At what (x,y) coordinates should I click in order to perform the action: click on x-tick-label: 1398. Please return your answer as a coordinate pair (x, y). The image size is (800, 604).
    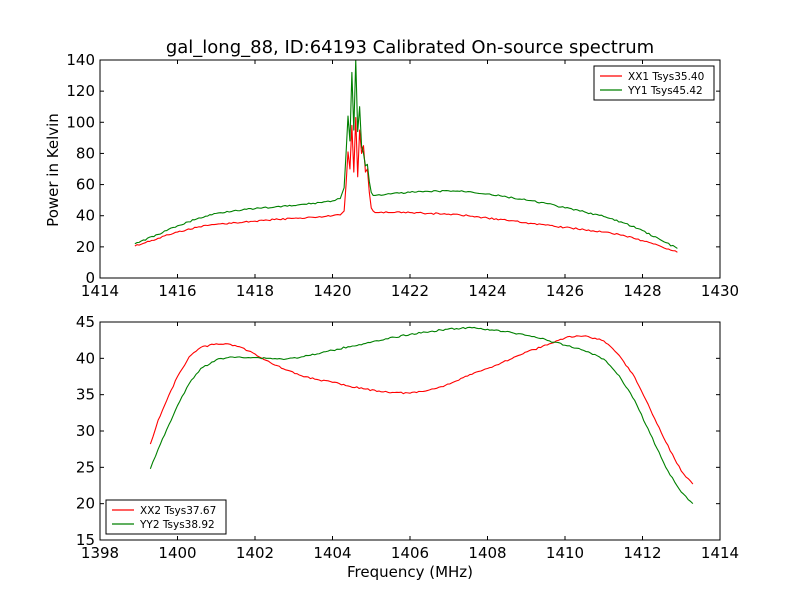
    Looking at the image, I should click on (100, 553).